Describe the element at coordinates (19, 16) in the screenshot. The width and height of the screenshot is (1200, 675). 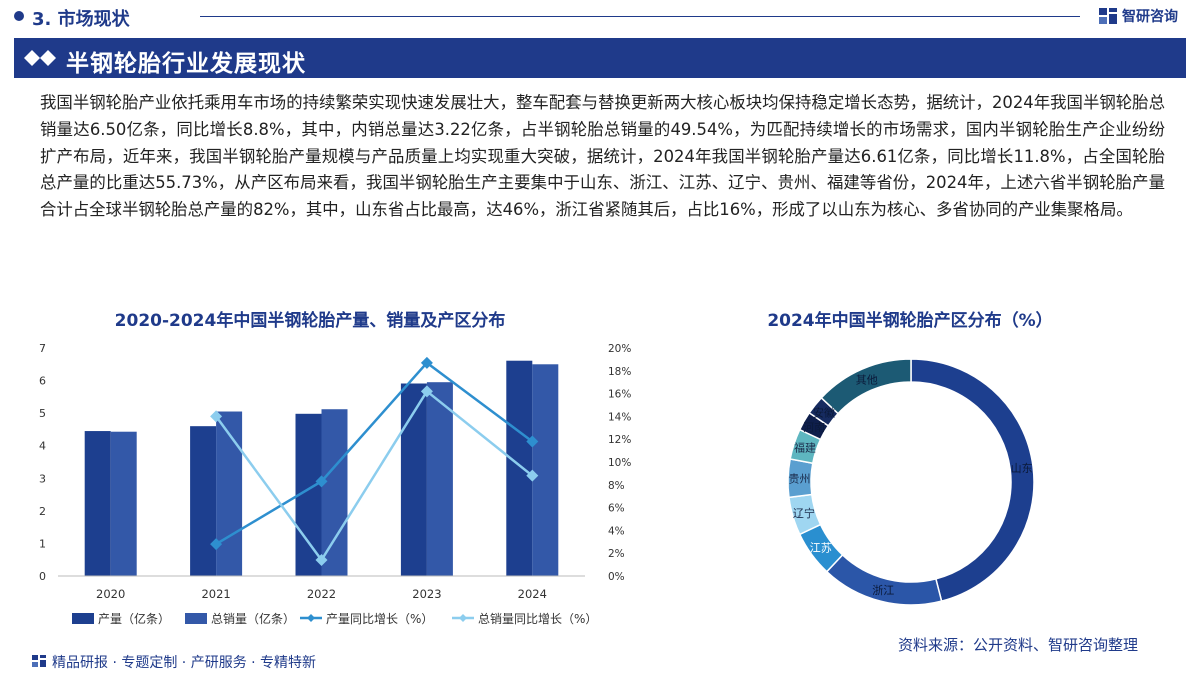
I see `section-bullet-icon` at that location.